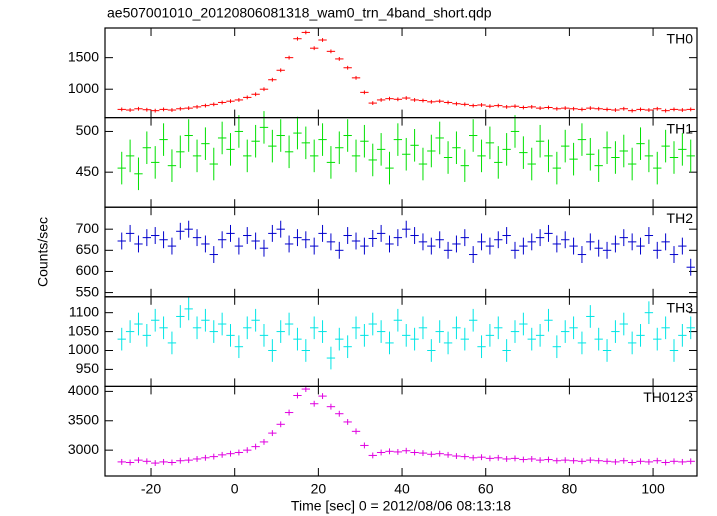 The image size is (717, 516). What do you see at coordinates (83, 56) in the screenshot?
I see `y-tick-label: 1500` at bounding box center [83, 56].